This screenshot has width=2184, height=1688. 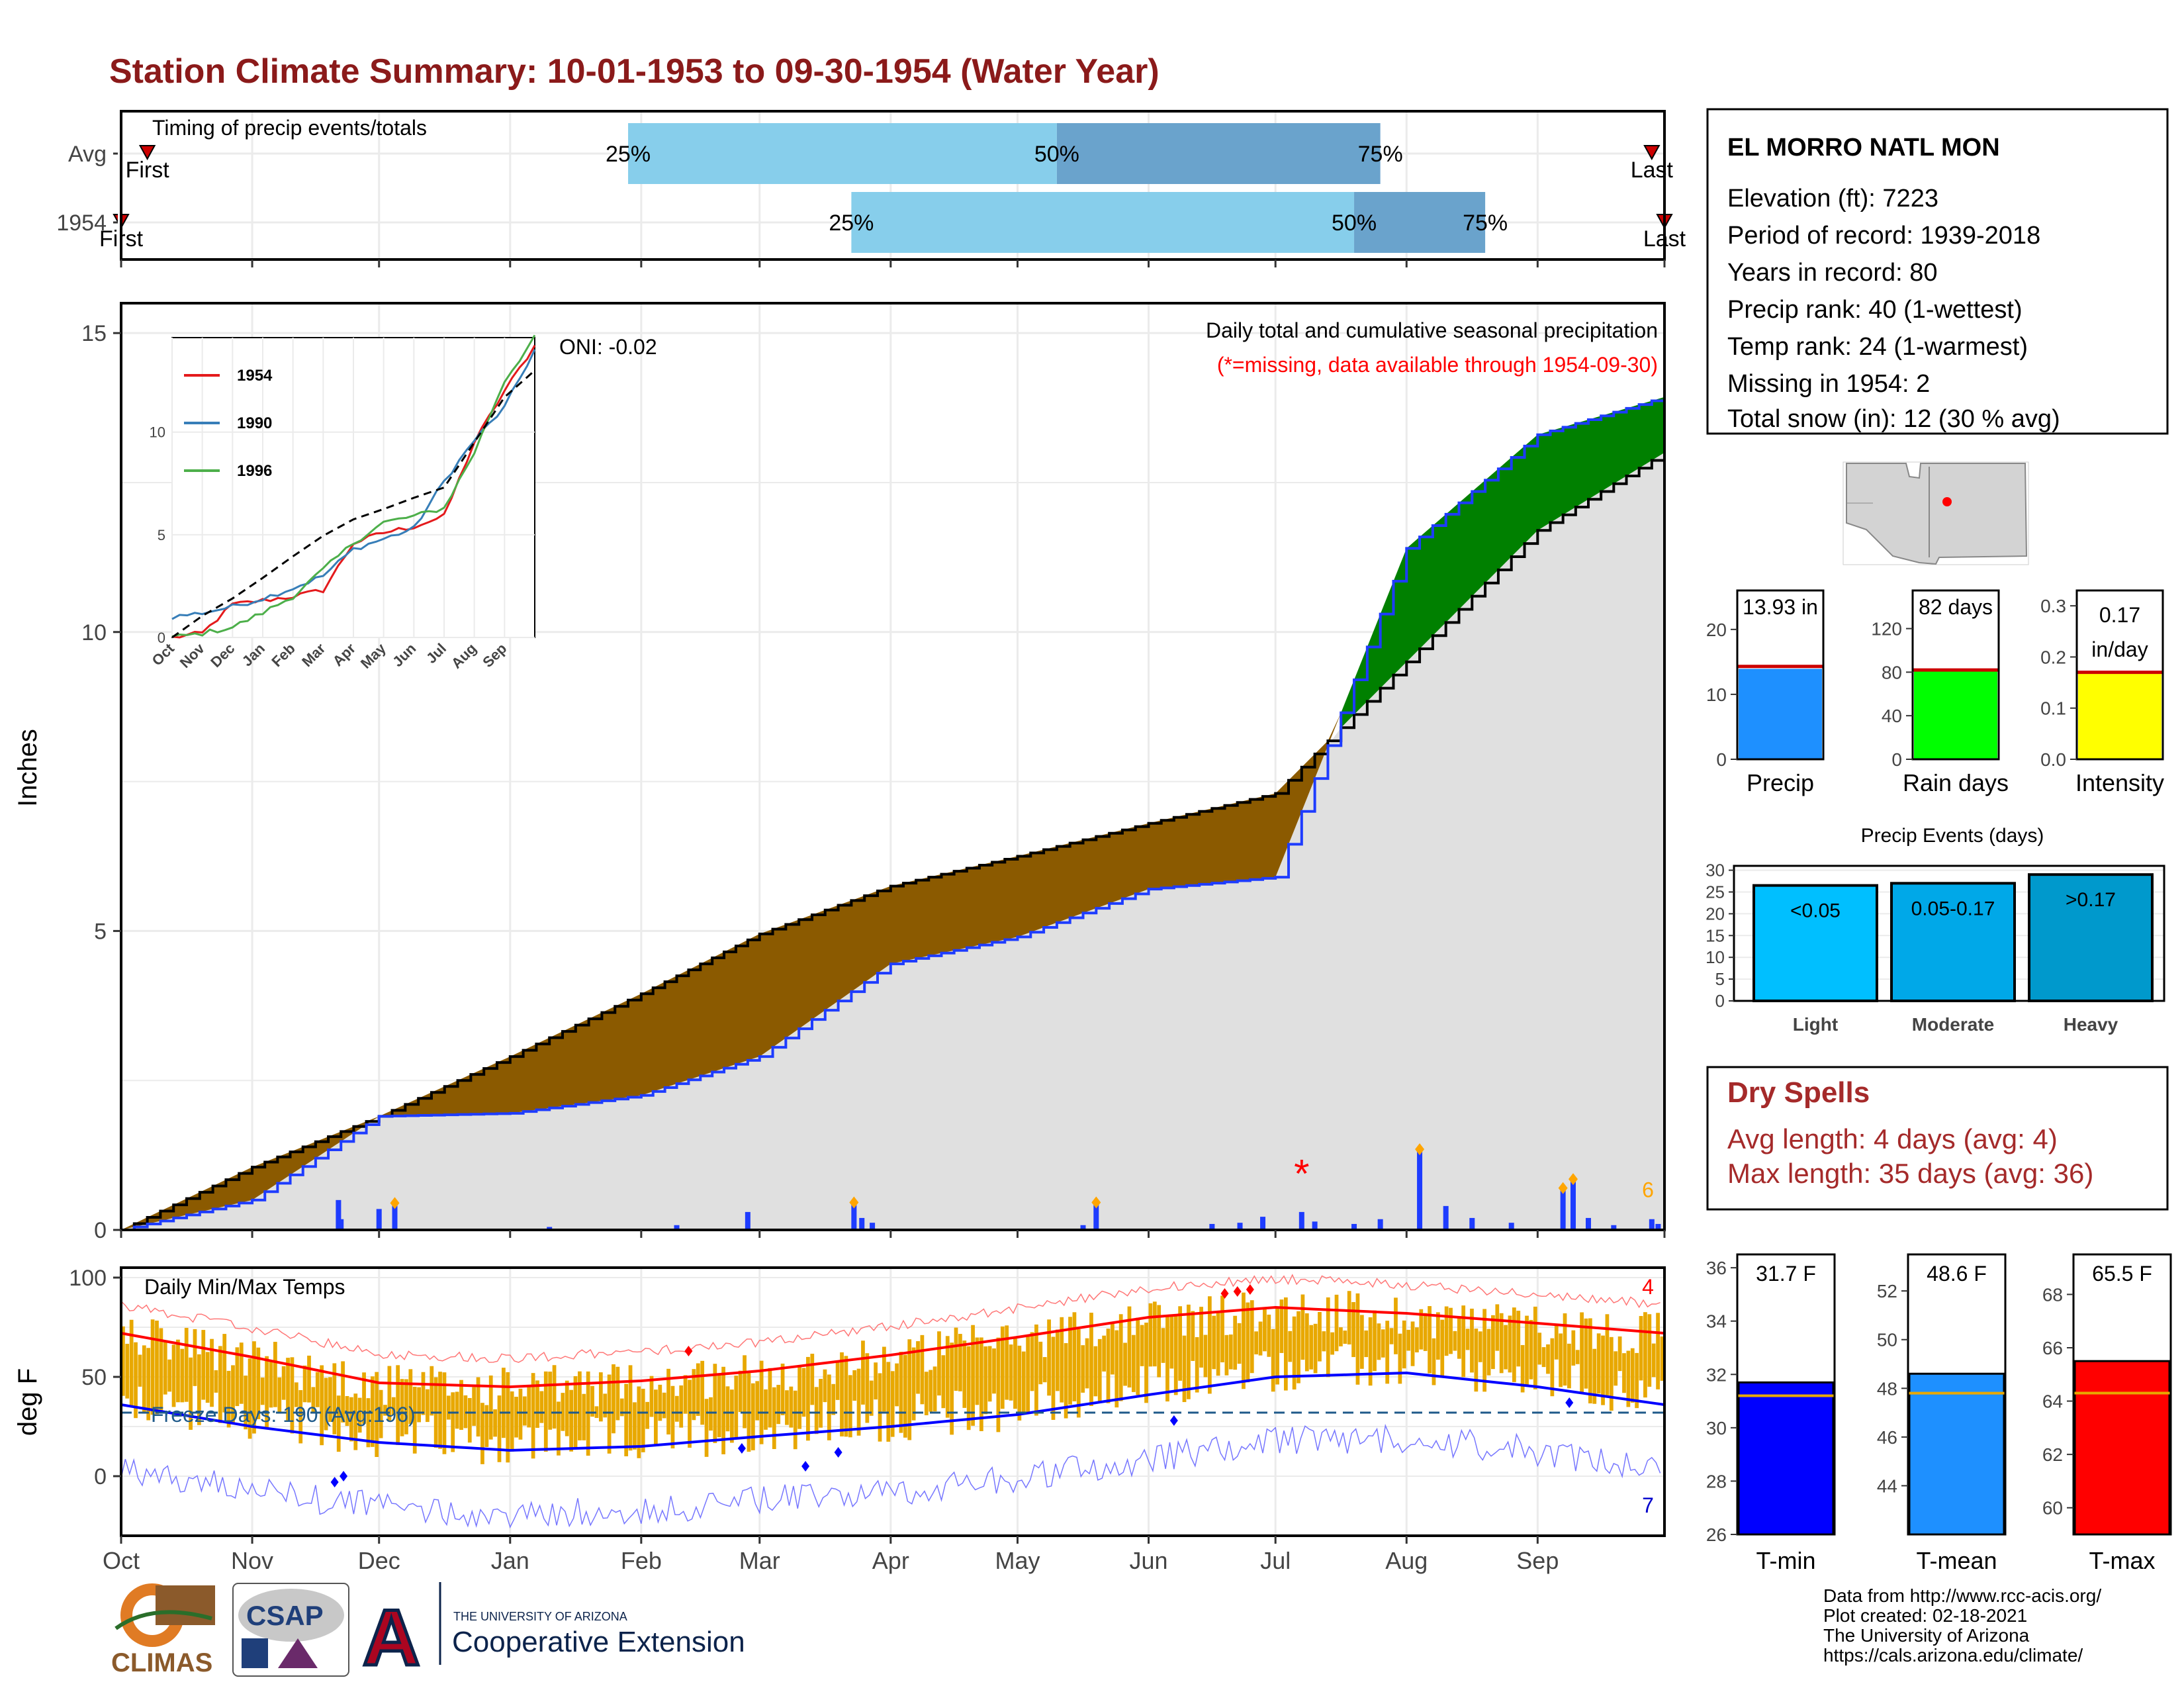 What do you see at coordinates (2119, 782) in the screenshot?
I see `summary-bar-label: Intensity` at bounding box center [2119, 782].